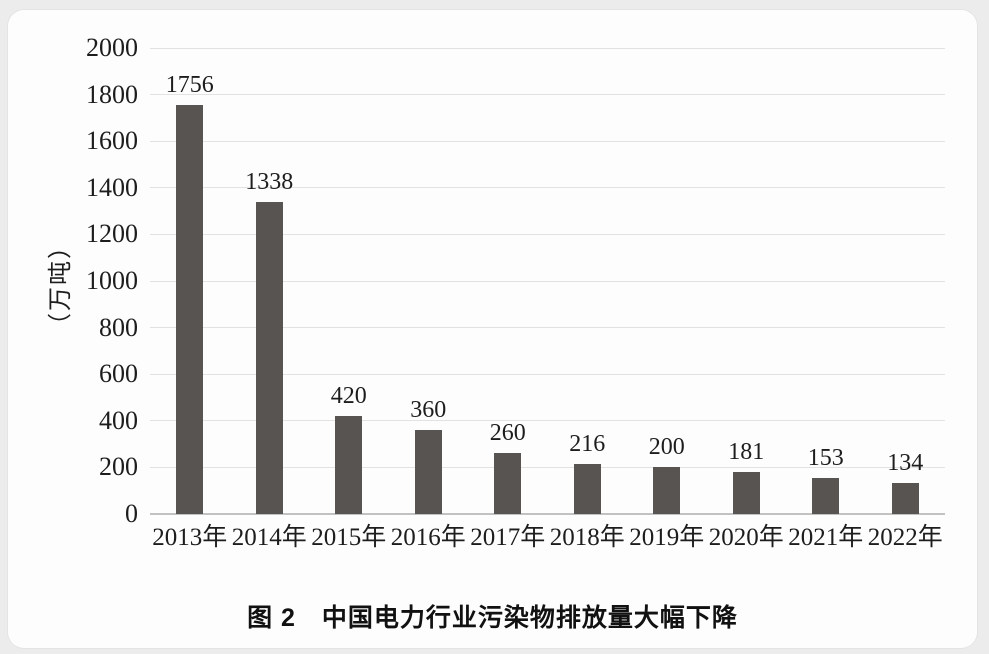 The height and width of the screenshot is (654, 989). What do you see at coordinates (587, 443) in the screenshot?
I see `bar-value-label: 216` at bounding box center [587, 443].